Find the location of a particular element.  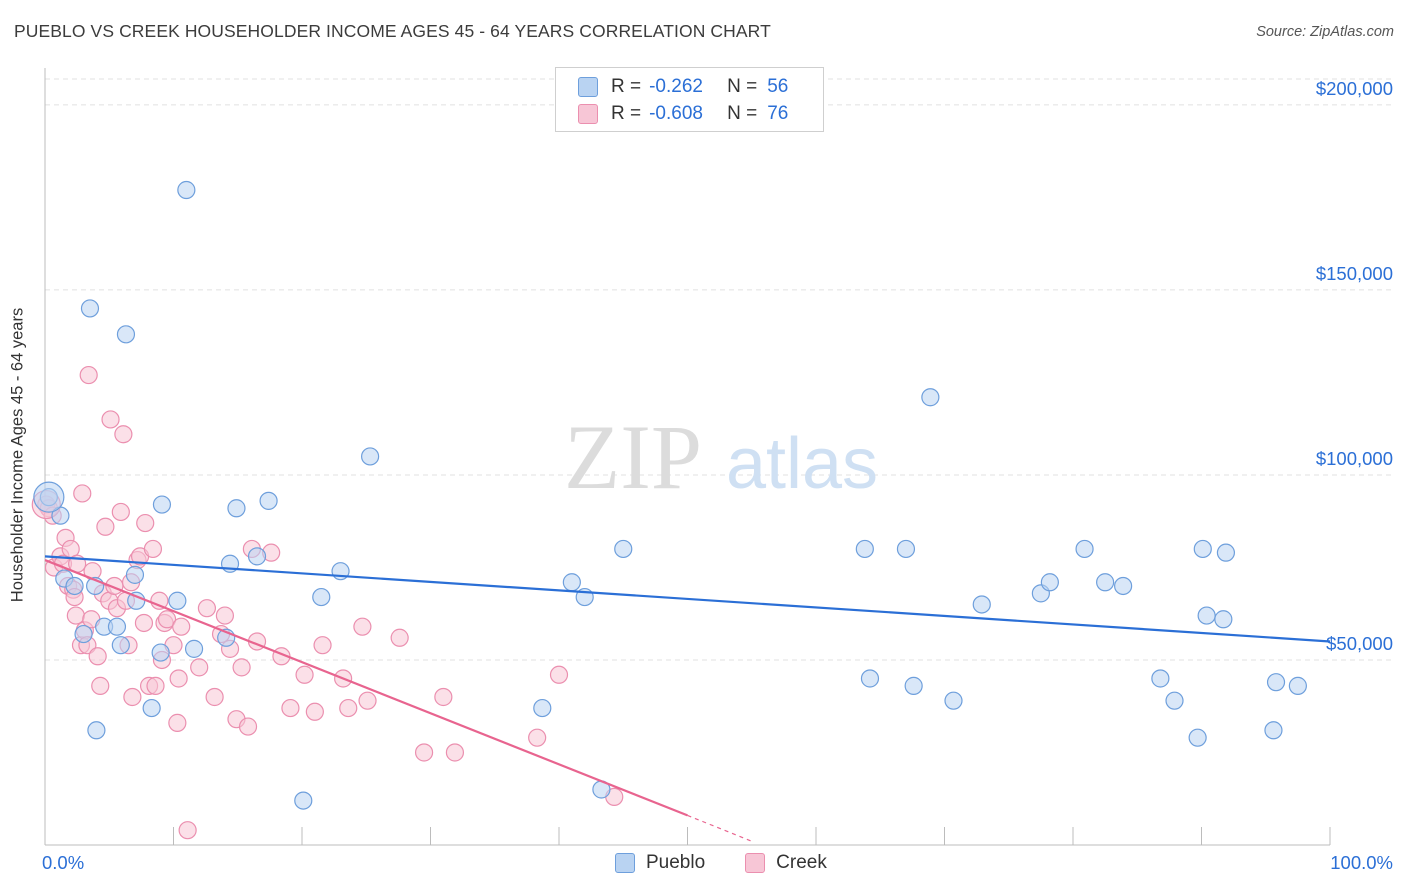

creek-trend-extension is located at coordinates (719, 828).